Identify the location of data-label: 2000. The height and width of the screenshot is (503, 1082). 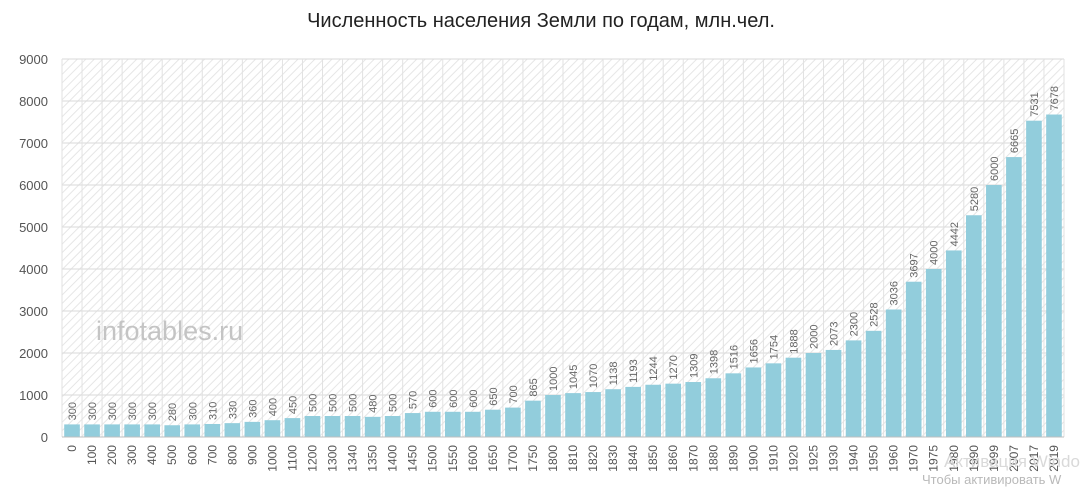
(815, 337).